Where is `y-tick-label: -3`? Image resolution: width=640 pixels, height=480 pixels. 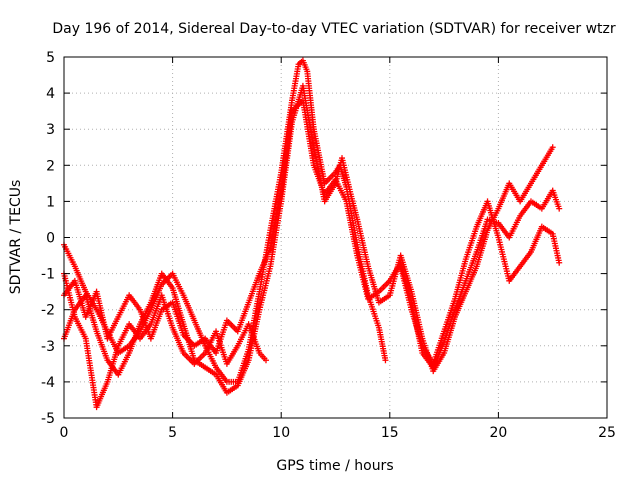
y-tick-label: -3 is located at coordinates (48, 347).